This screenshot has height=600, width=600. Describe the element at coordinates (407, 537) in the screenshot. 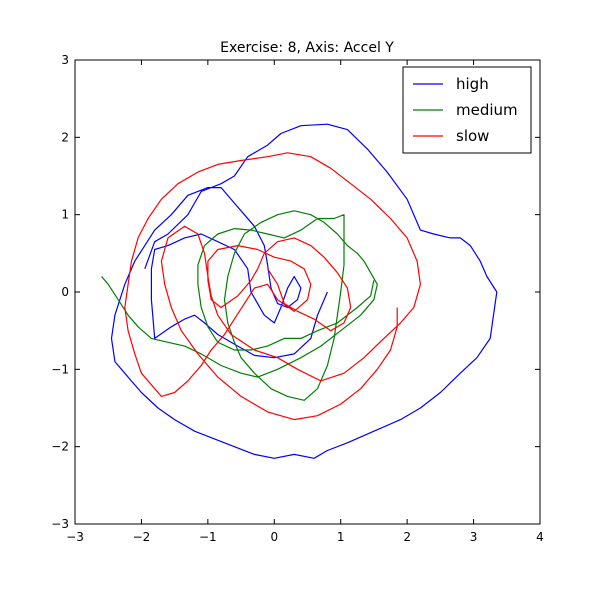

I see `x-tick-label: 2` at that location.